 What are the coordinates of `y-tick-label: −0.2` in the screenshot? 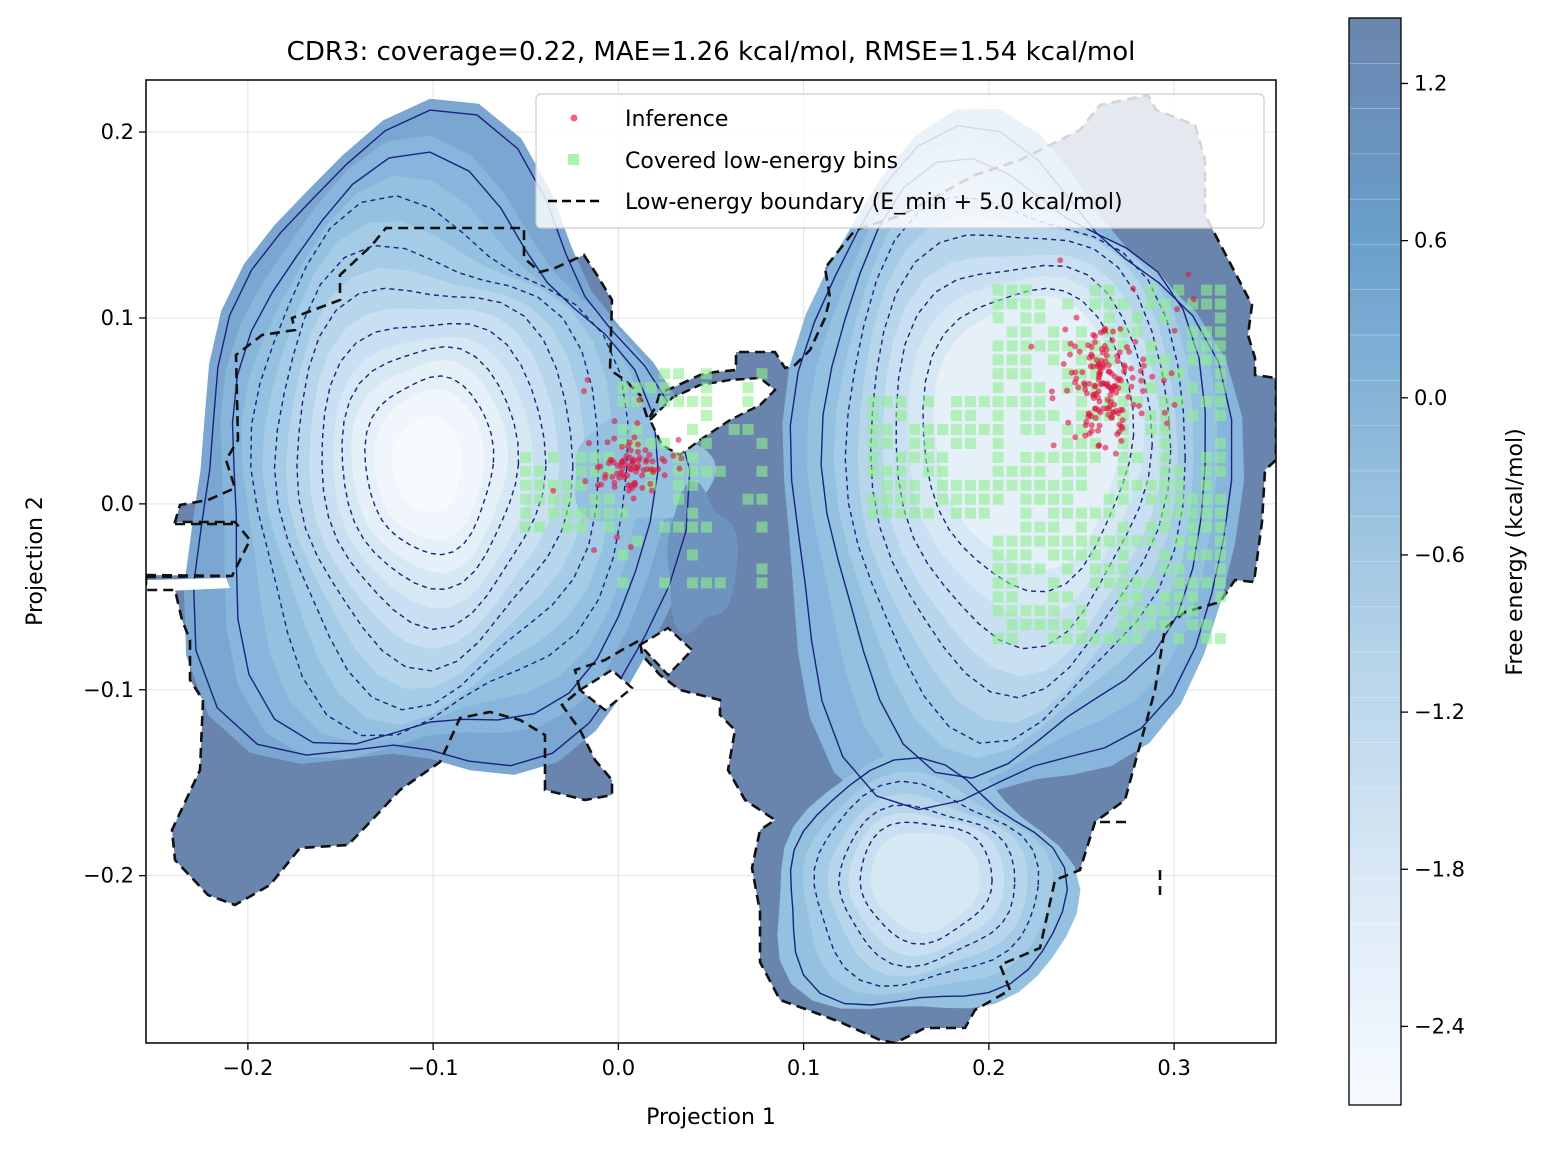 It's located at (108, 876).